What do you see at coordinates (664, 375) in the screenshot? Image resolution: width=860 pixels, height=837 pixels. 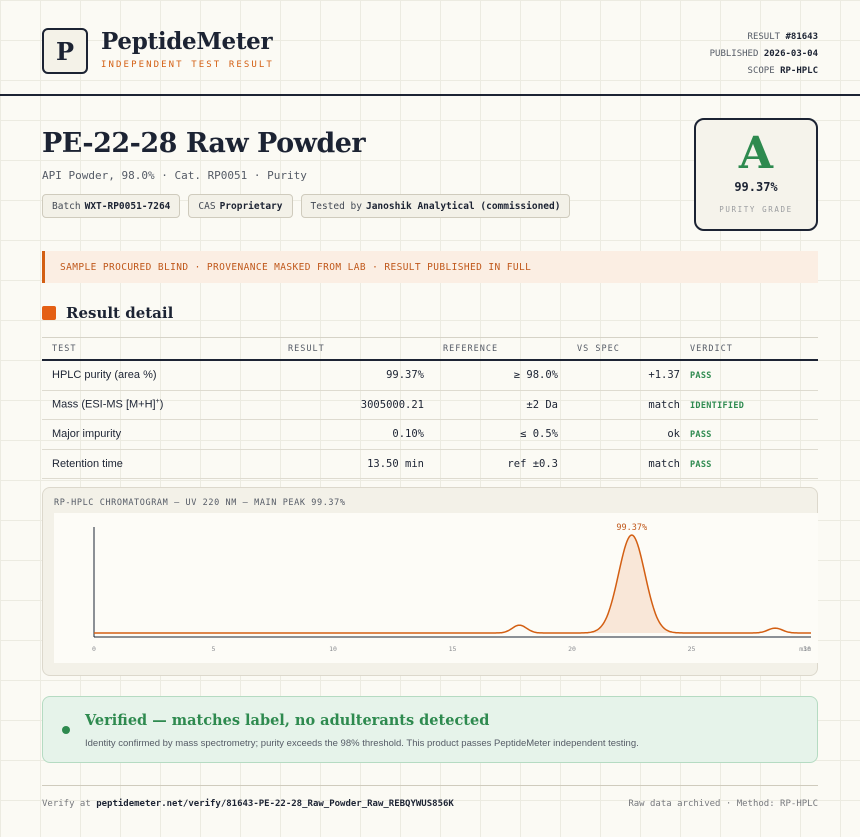 I see `cell-vs-spec: +1.37` at bounding box center [664, 375].